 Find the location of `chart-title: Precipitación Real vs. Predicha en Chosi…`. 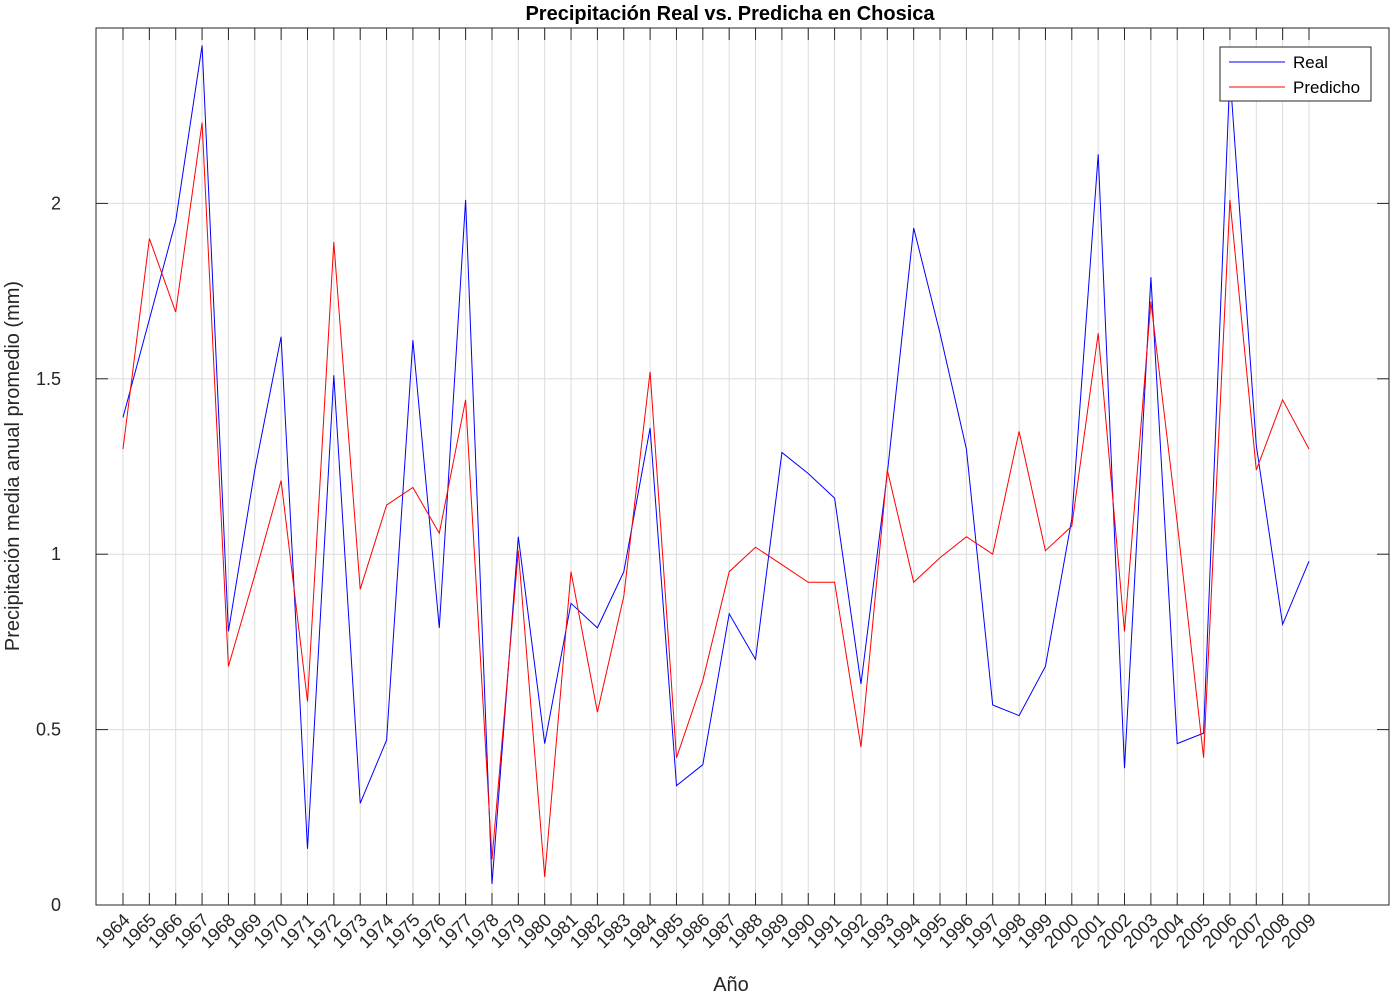

chart-title: Precipitación Real vs. Predicha en Chosi… is located at coordinates (730, 14).